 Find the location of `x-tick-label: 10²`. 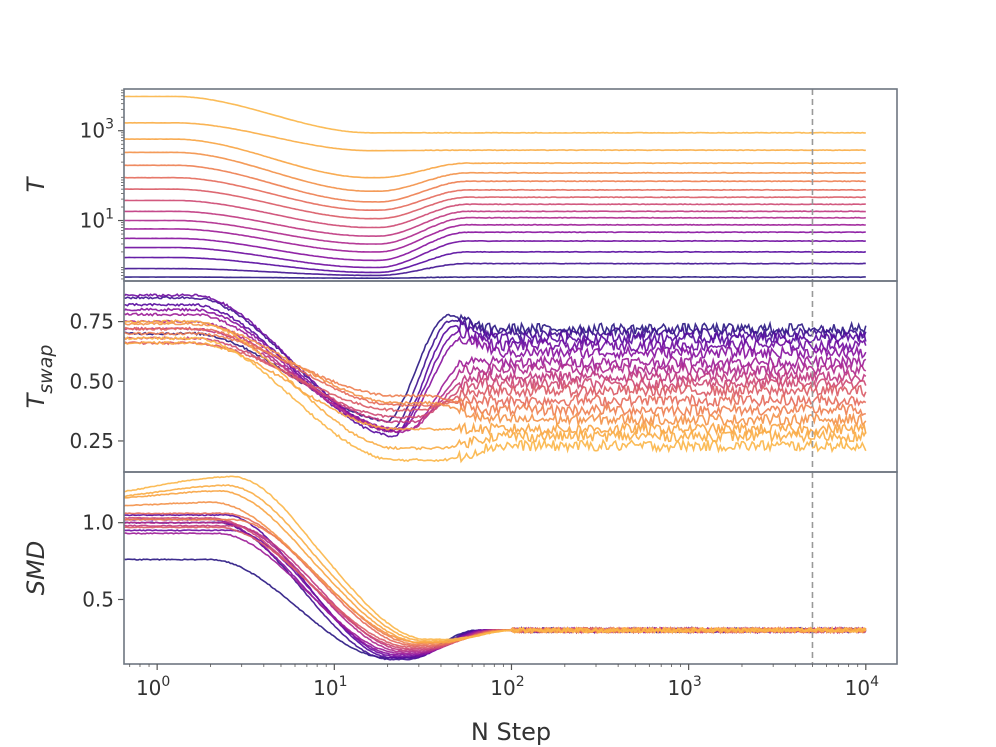

x-tick-label: 10² is located at coordinates (507, 687).